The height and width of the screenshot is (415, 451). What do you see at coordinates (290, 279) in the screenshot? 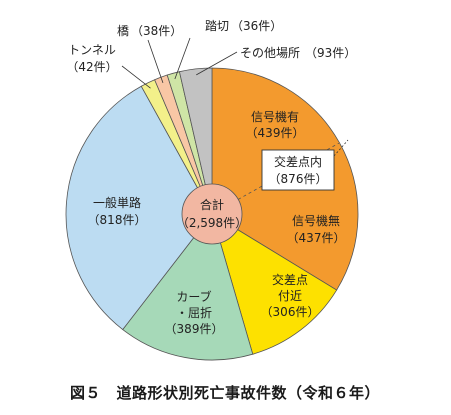
I see `slice-label-intersection-near-1: 交差点` at bounding box center [290, 279].